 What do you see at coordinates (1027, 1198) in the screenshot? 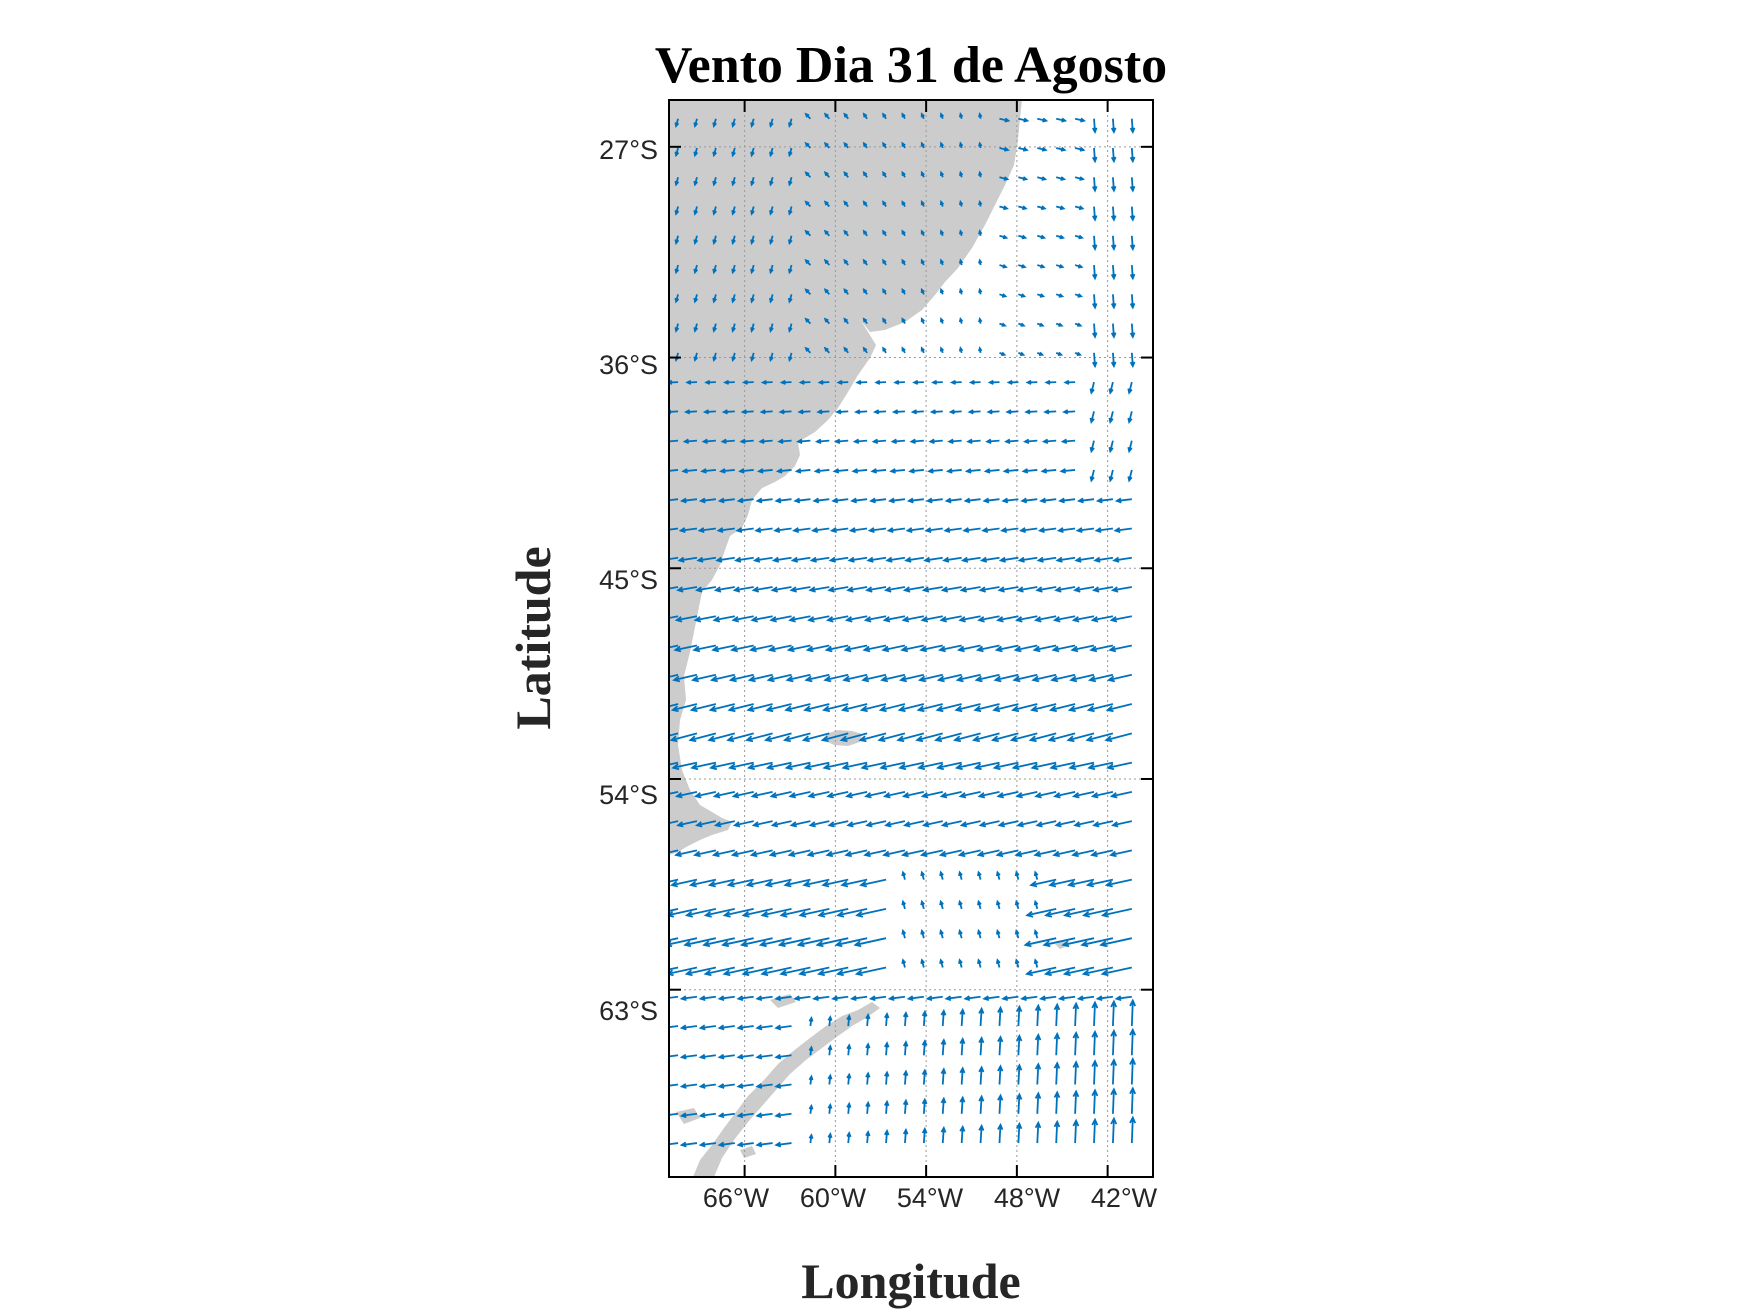
I see `lon-tick-label: 48°W` at bounding box center [1027, 1198].